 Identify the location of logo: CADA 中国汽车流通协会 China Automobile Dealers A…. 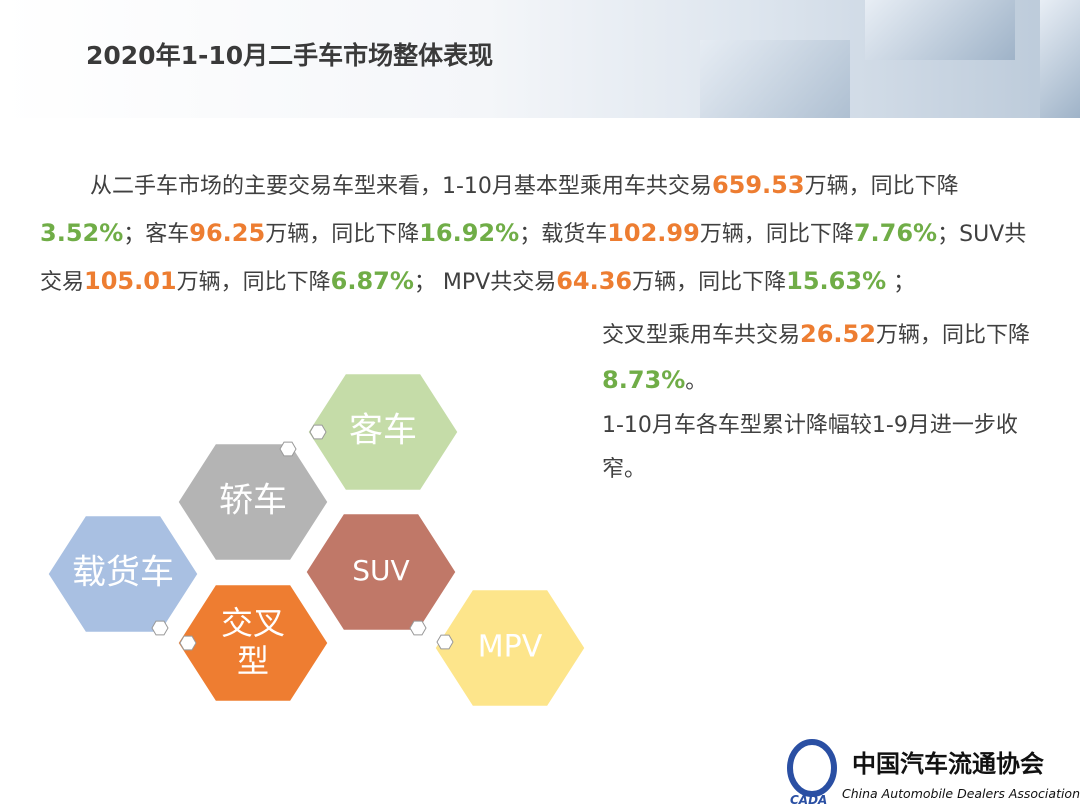
(933, 773).